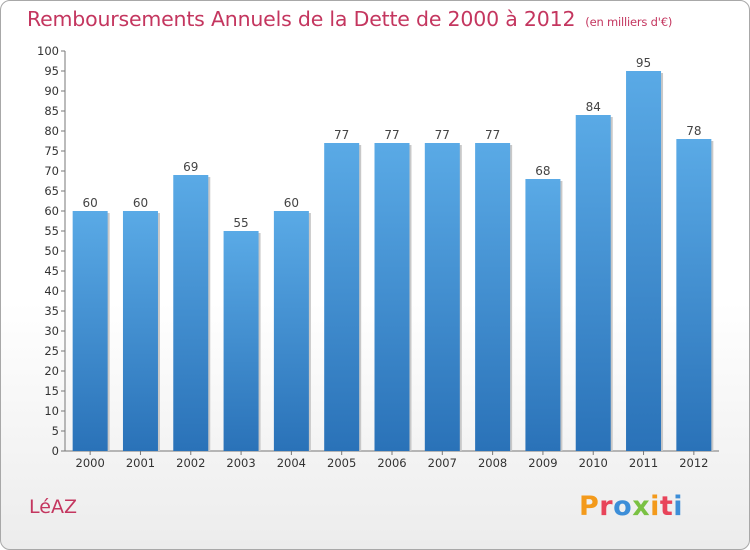 Image resolution: width=750 pixels, height=550 pixels. I want to click on x-tick-label: 2009, so click(542, 463).